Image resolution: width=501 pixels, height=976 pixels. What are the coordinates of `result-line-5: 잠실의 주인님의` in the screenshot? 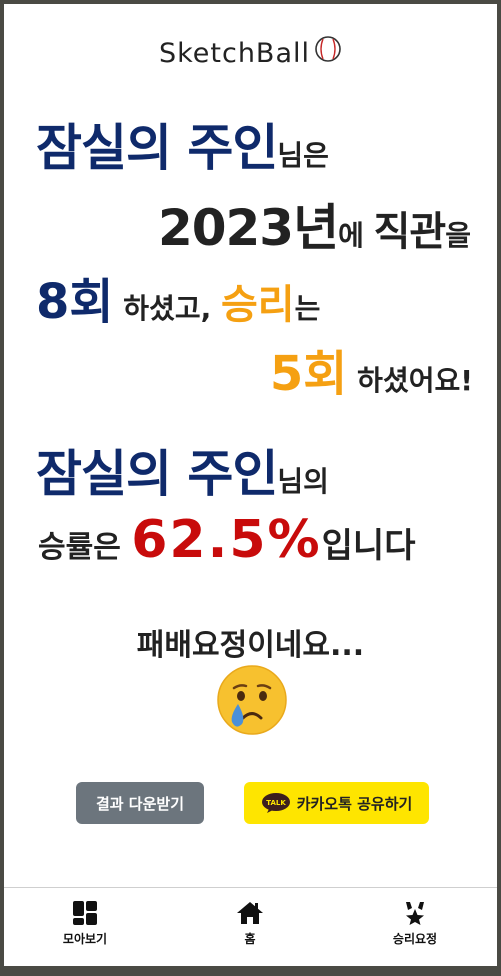 It's located at (182, 470).